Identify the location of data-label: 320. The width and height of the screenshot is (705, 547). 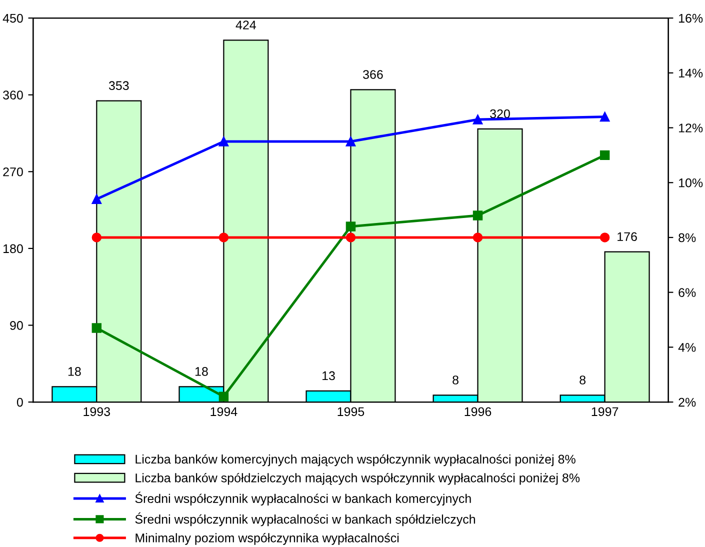
(500, 113).